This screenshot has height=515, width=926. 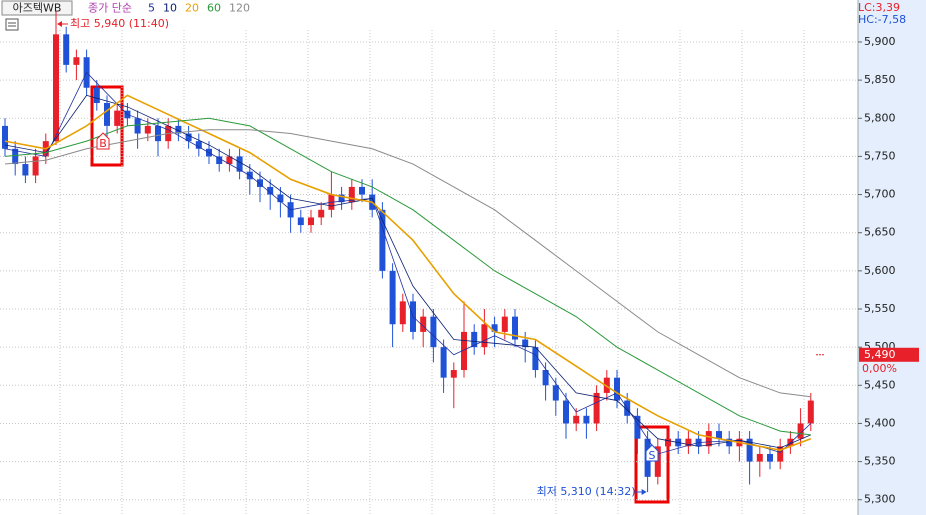 What do you see at coordinates (880, 155) in the screenshot?
I see `y-tick-label: 5,750` at bounding box center [880, 155].